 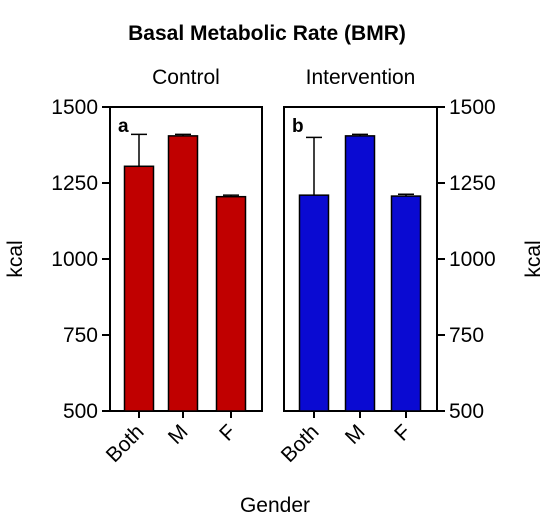 I want to click on x-tick-label-control-m: M, so click(x=178, y=434).